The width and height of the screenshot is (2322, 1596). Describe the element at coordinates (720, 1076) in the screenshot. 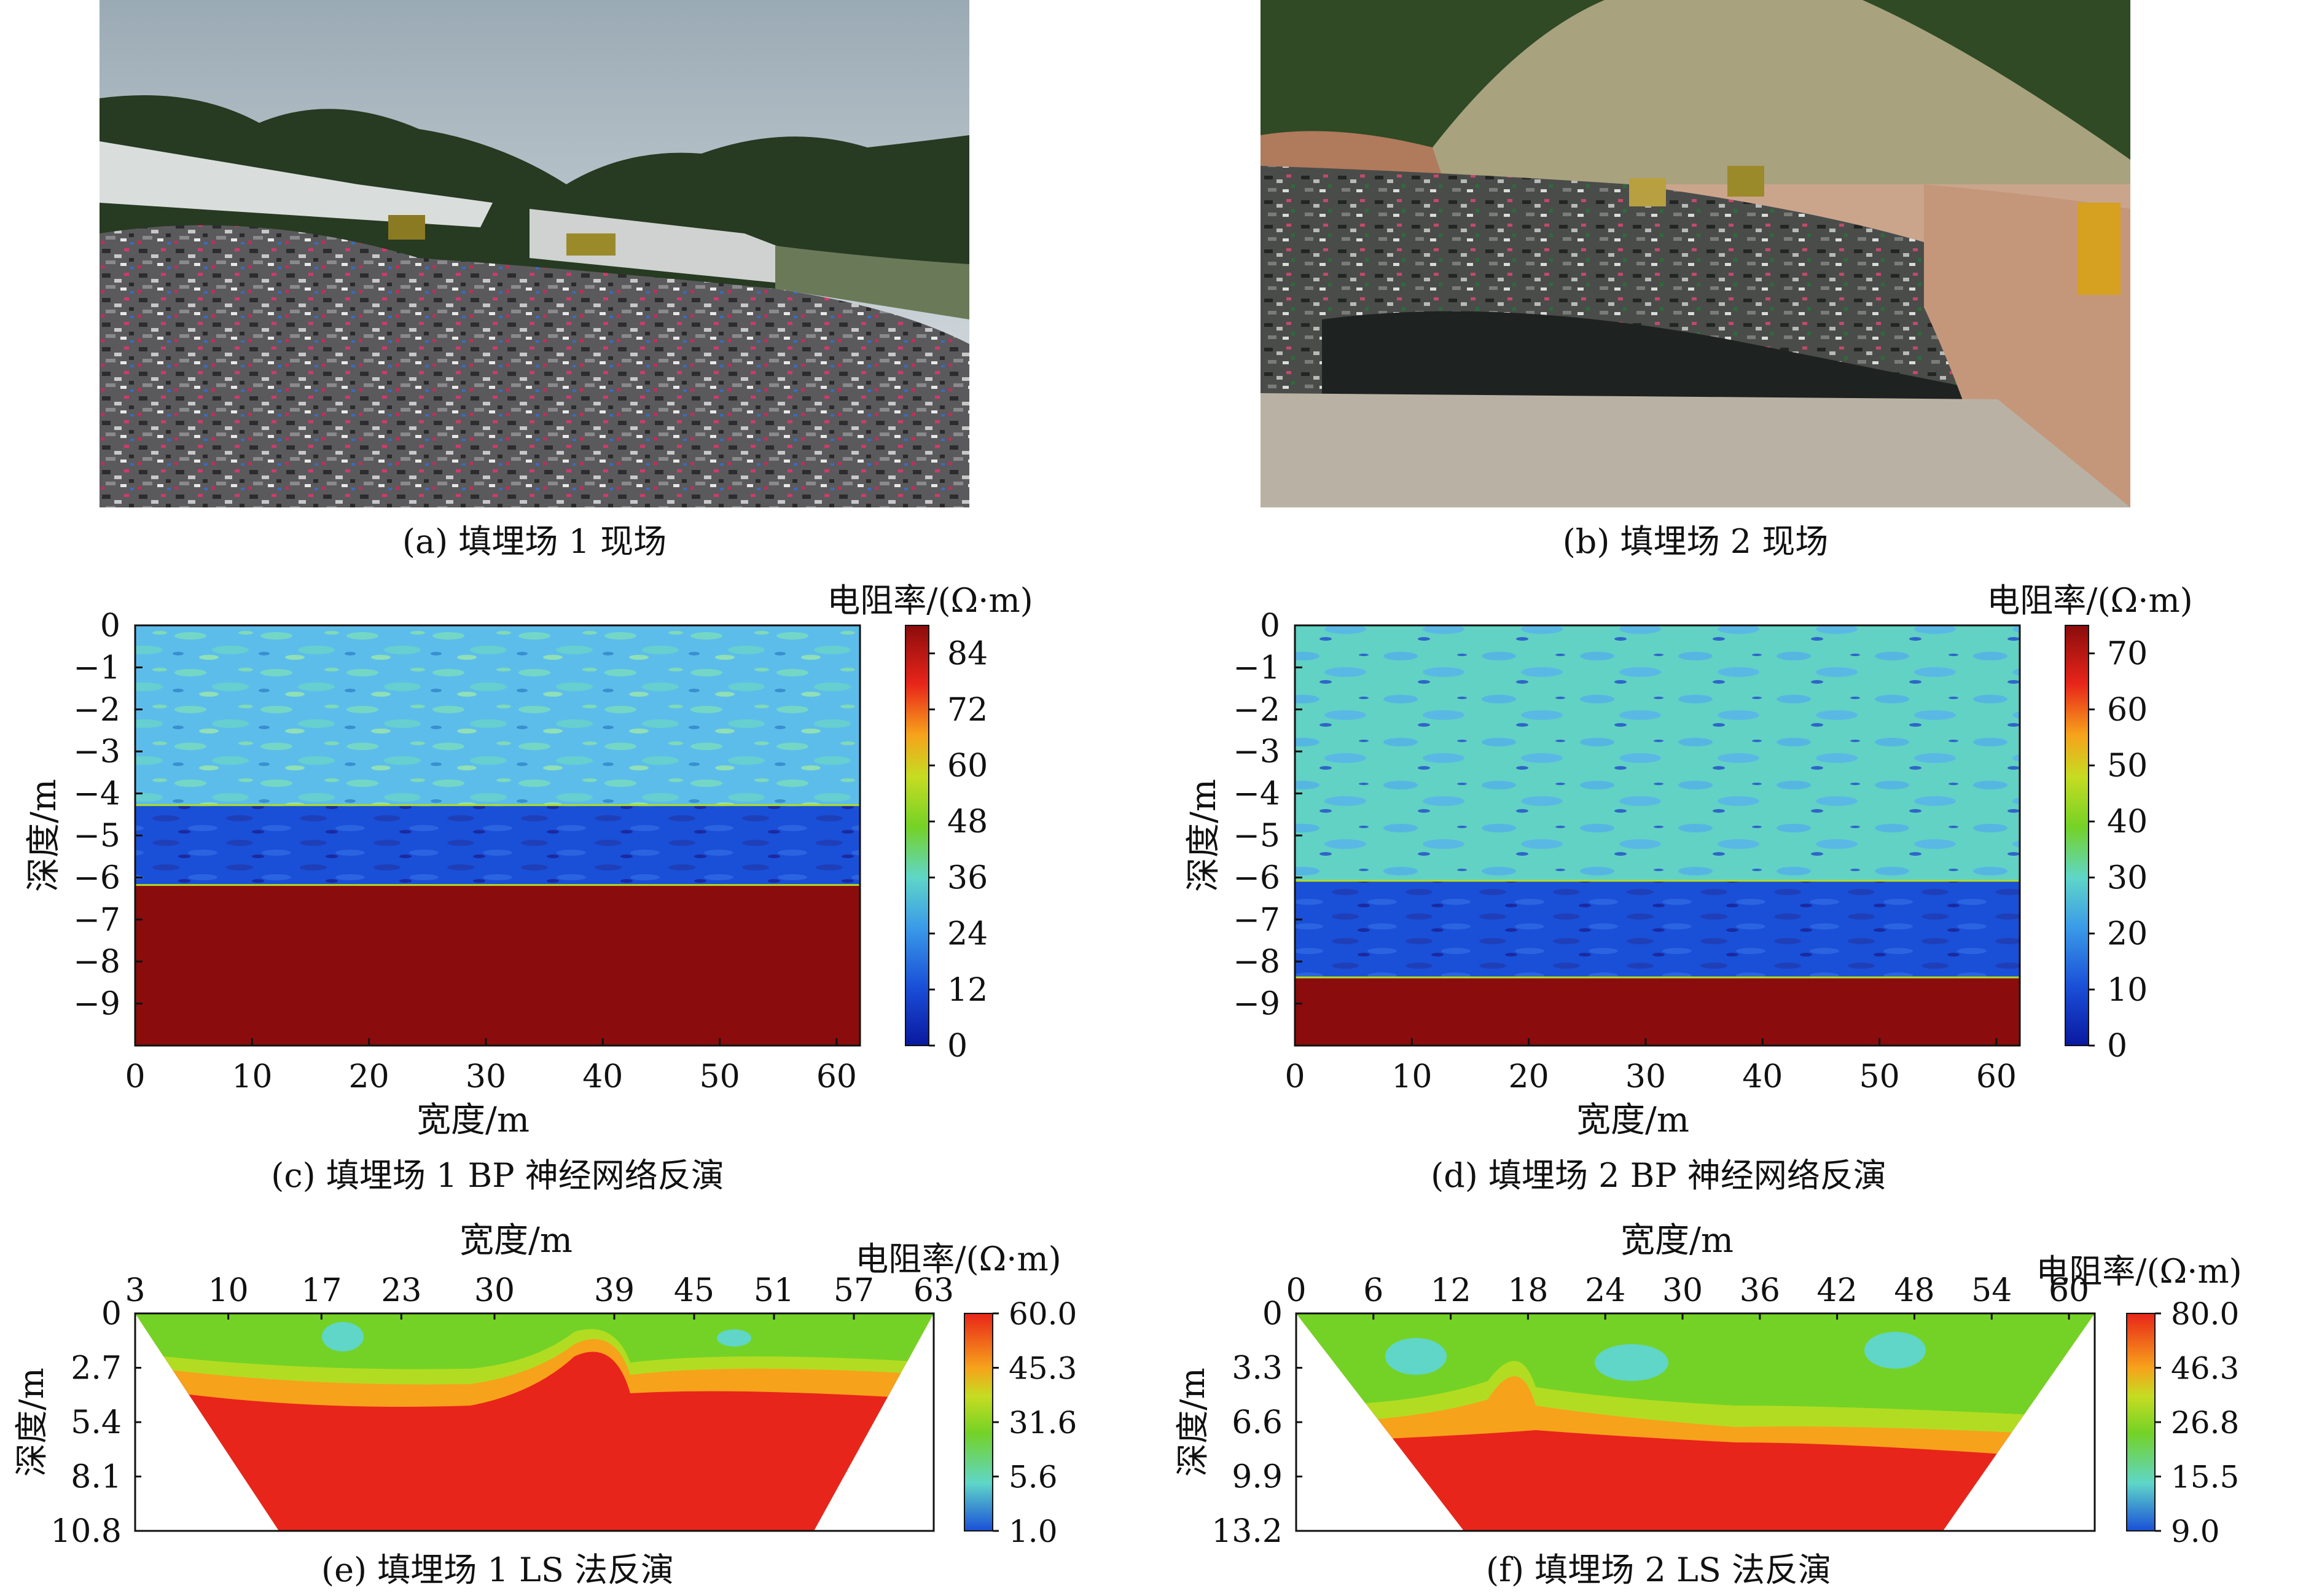

I see `chart-c-x-tick-label: 50` at that location.